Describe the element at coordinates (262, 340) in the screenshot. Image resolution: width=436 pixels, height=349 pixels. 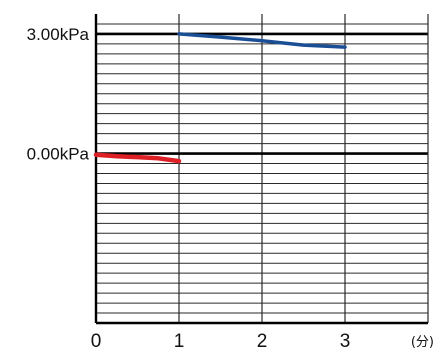
I see `x-tick-label: 2` at that location.